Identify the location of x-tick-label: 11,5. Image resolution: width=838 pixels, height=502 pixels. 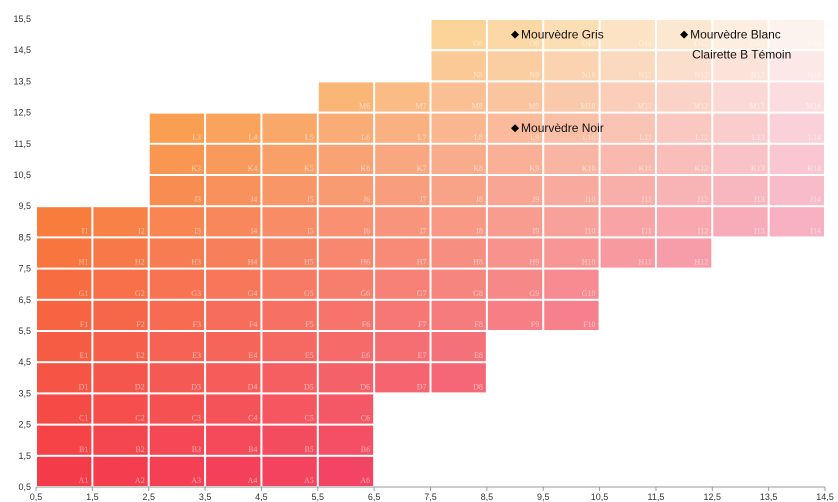
(655, 497).